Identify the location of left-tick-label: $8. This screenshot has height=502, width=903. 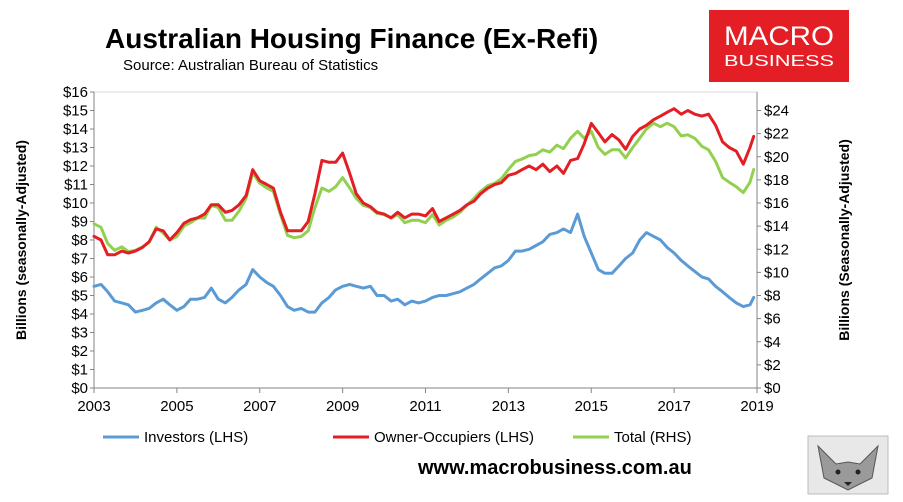
(79, 240).